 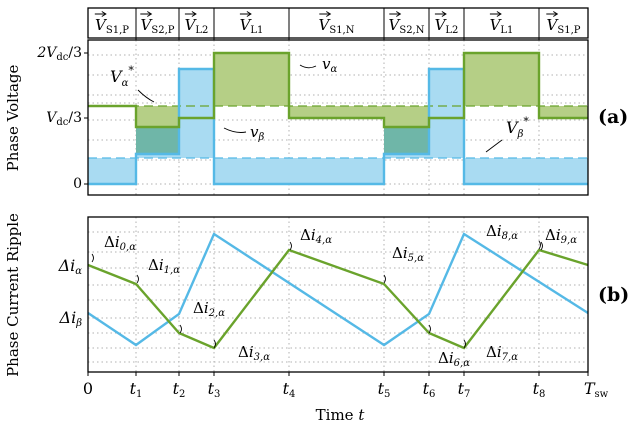 What do you see at coordinates (70, 266) in the screenshot?
I see `delta-ia-ylabel: Δiα` at bounding box center [70, 266].